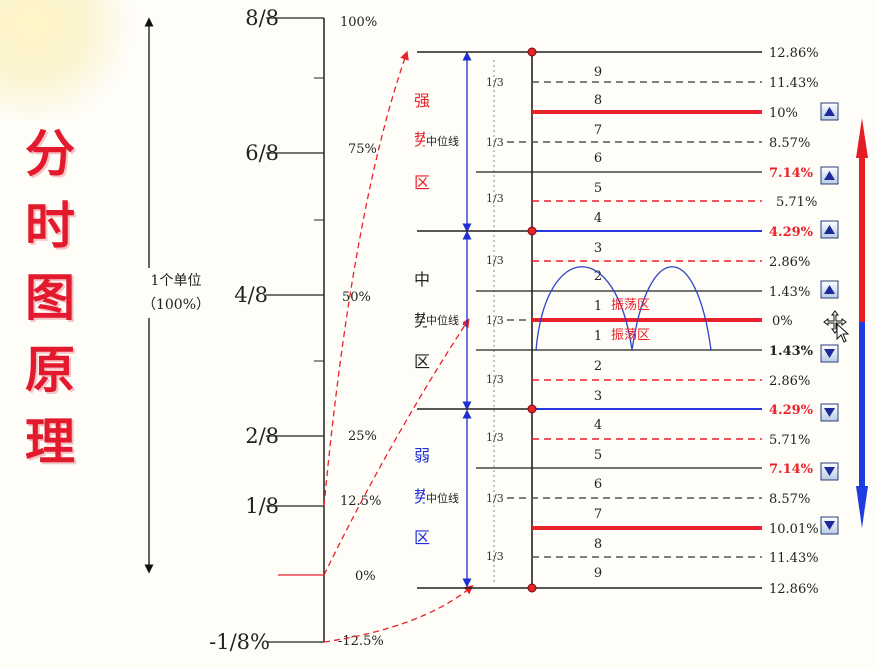 The height and width of the screenshot is (668, 876). I want to click on scale-label: 6/8, so click(262, 153).